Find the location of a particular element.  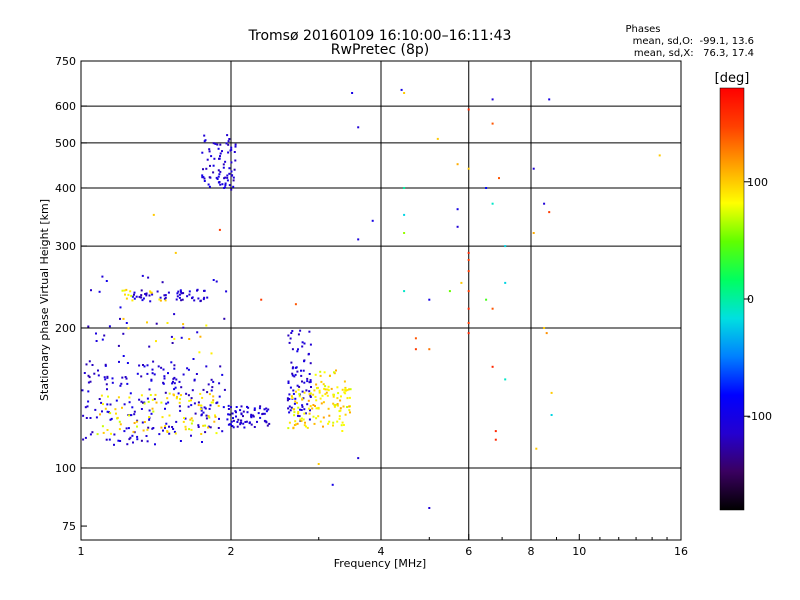

colorbar-ticks: 100 0 -100 is located at coordinates (758, 299).